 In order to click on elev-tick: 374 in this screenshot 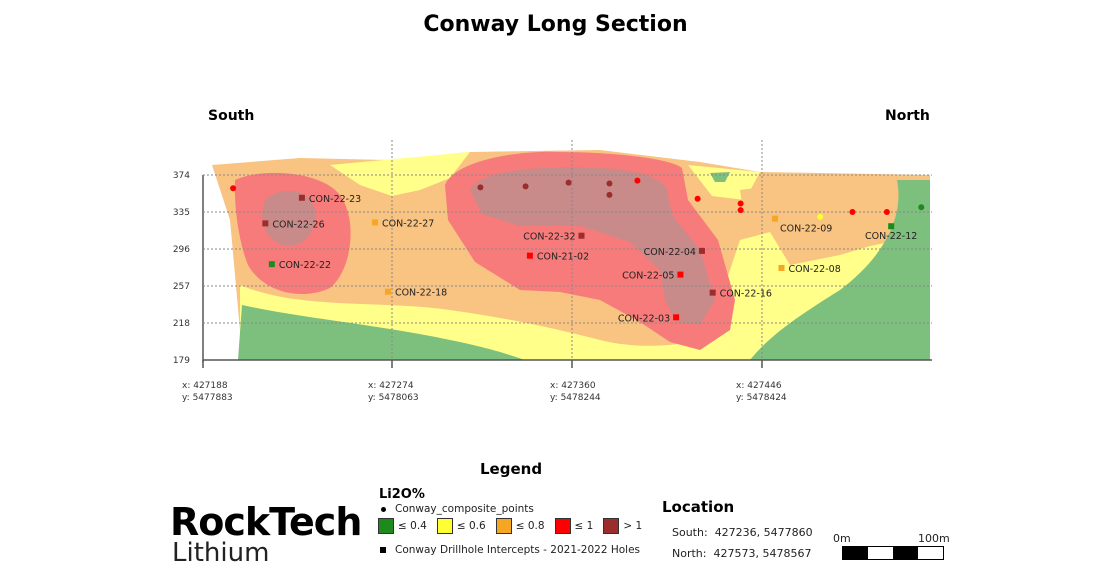, I will do `click(181, 176)`.